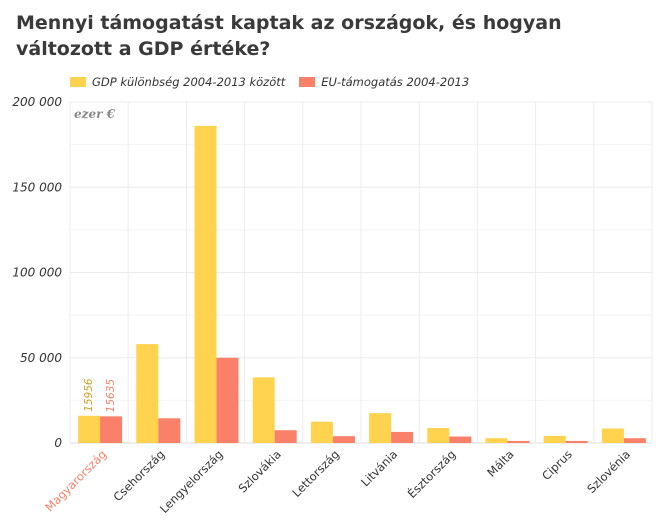 This screenshot has width=666, height=524. I want to click on category-label: Magyarország, so click(75, 480).